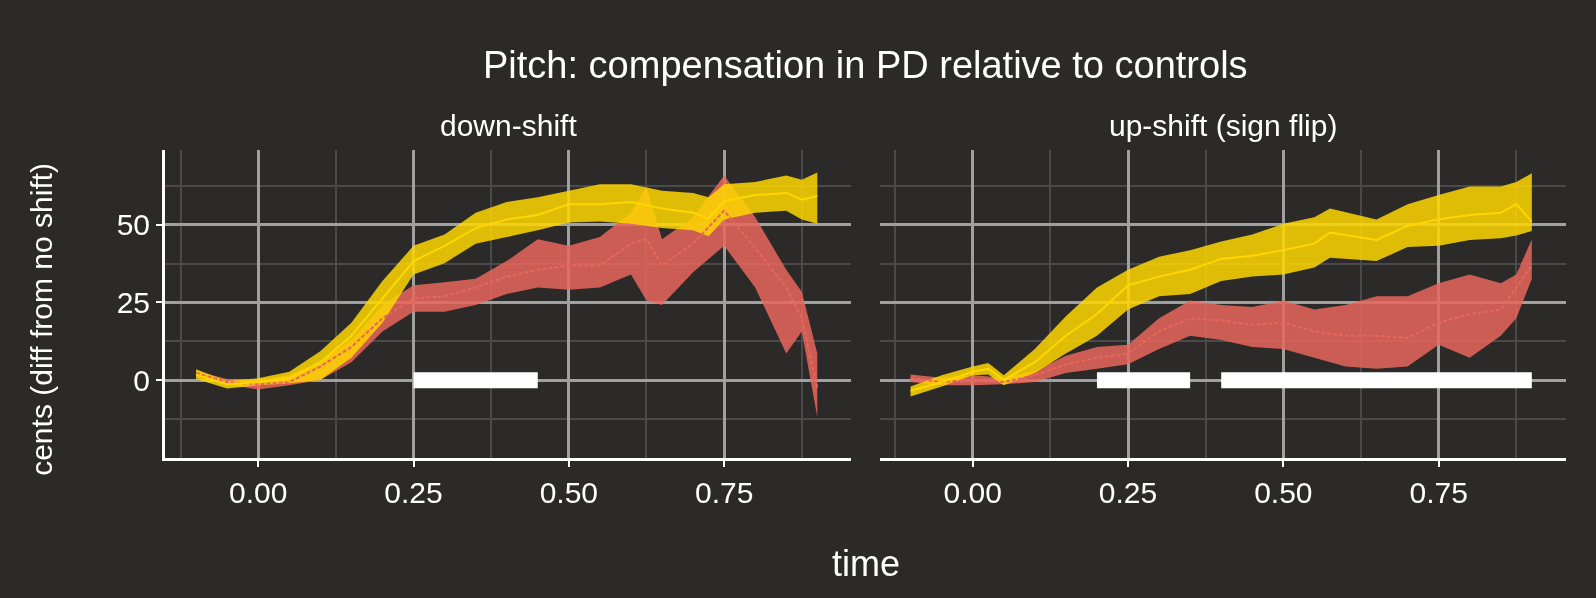  I want to click on y-tick-label: 0, so click(141, 380).